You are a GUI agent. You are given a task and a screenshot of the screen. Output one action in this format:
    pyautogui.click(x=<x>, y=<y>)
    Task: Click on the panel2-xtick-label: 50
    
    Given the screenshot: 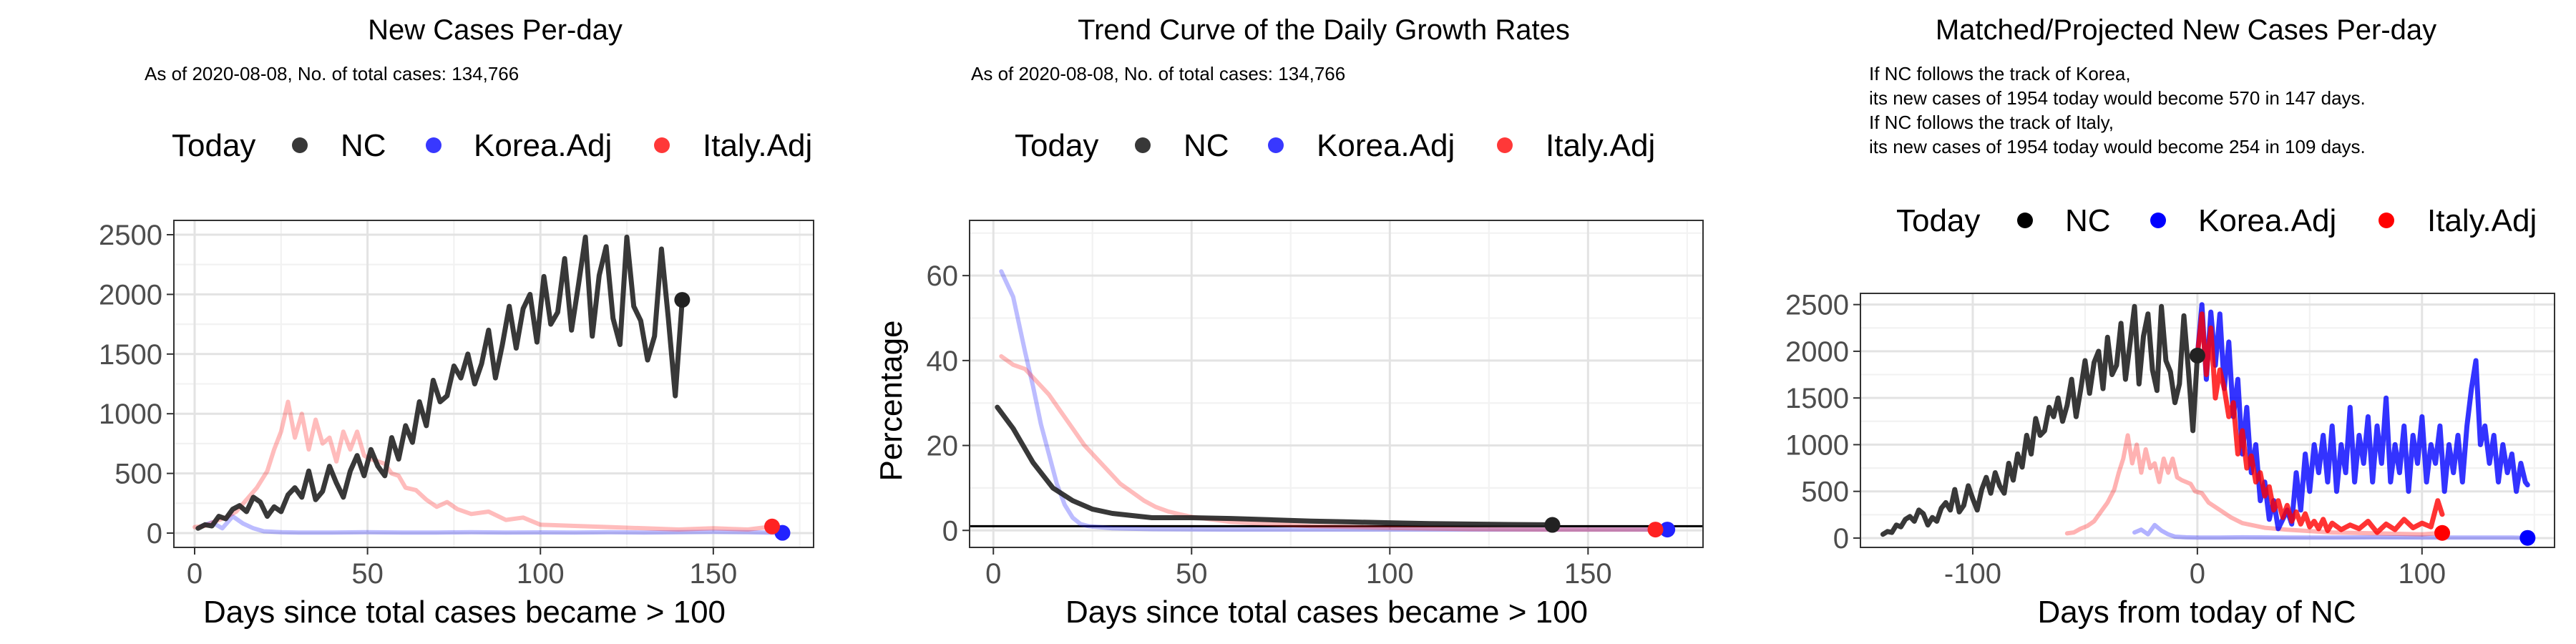 What is the action you would take?
    pyautogui.click(x=1192, y=574)
    